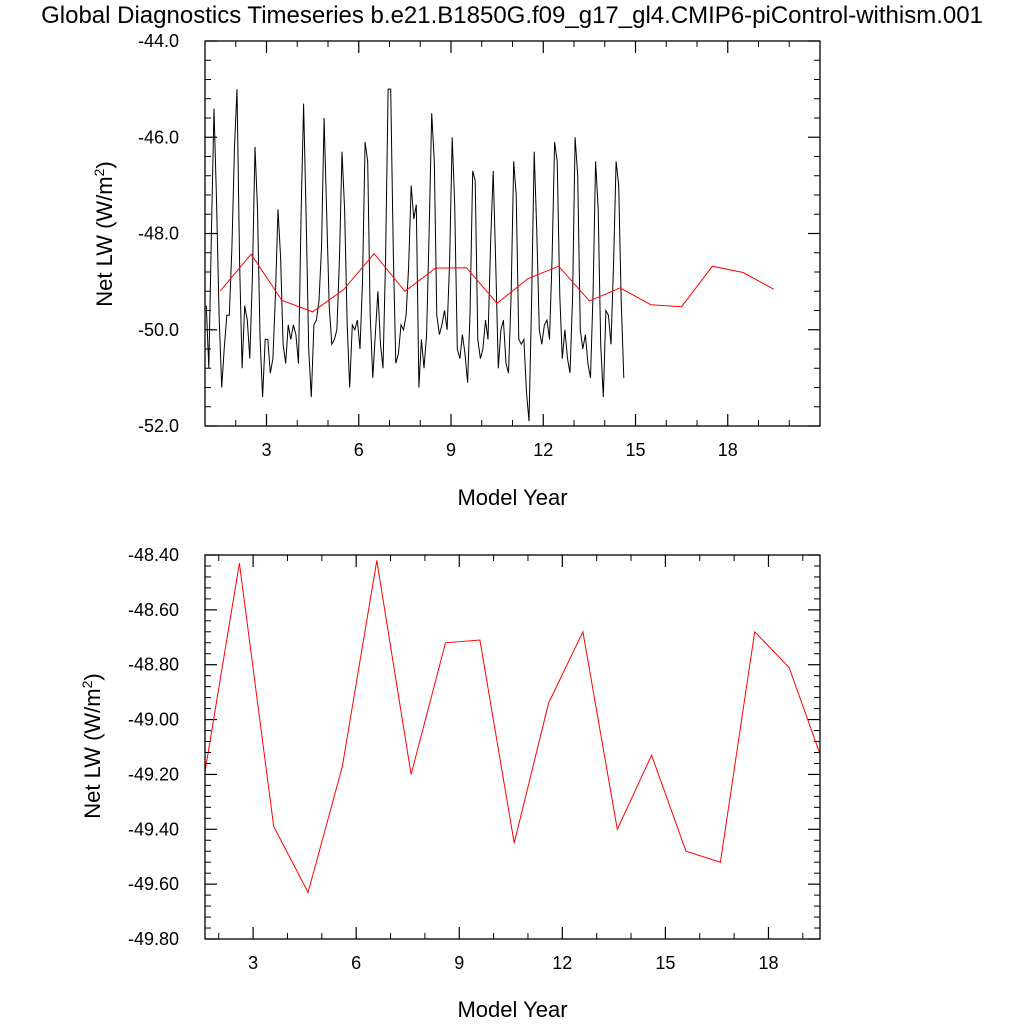 The height and width of the screenshot is (1024, 1024). What do you see at coordinates (153, 720) in the screenshot?
I see `y-tick-label: -49.00` at bounding box center [153, 720].